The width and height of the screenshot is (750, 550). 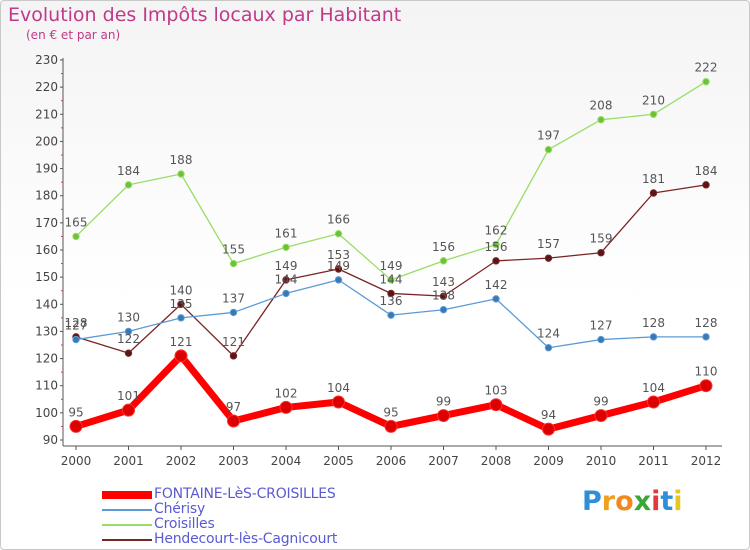 I want to click on data-label: 140, so click(x=181, y=290).